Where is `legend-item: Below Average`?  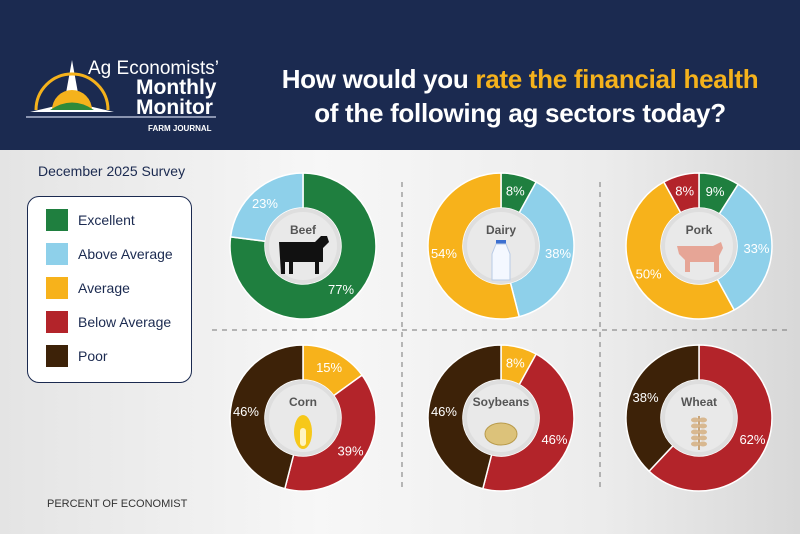 legend-item: Below Average is located at coordinates (108, 322).